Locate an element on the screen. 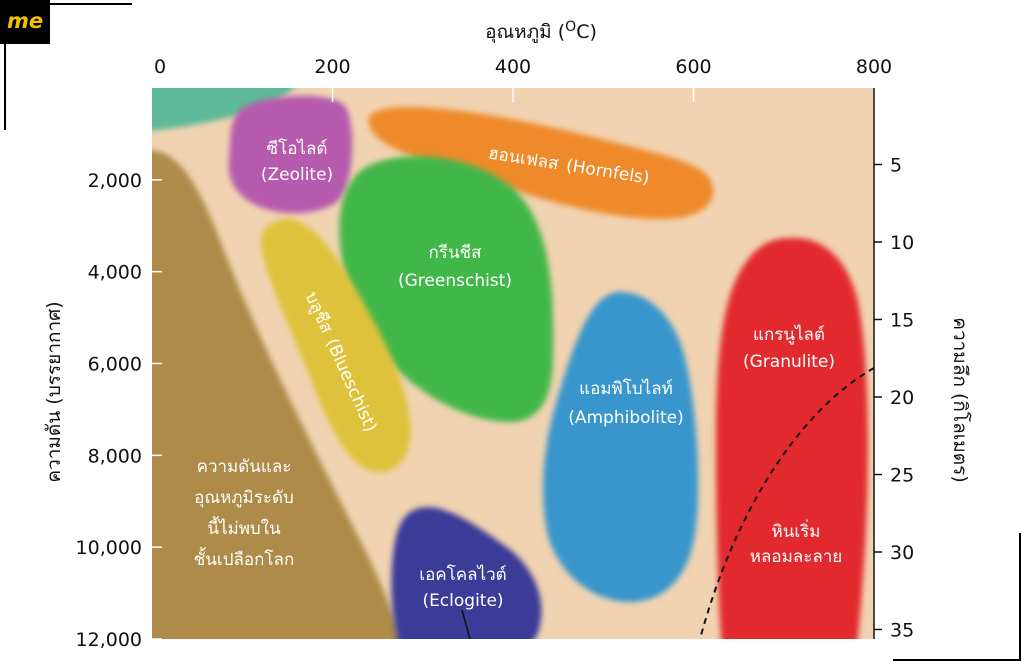  region-hornfels is located at coordinates (541, 163).